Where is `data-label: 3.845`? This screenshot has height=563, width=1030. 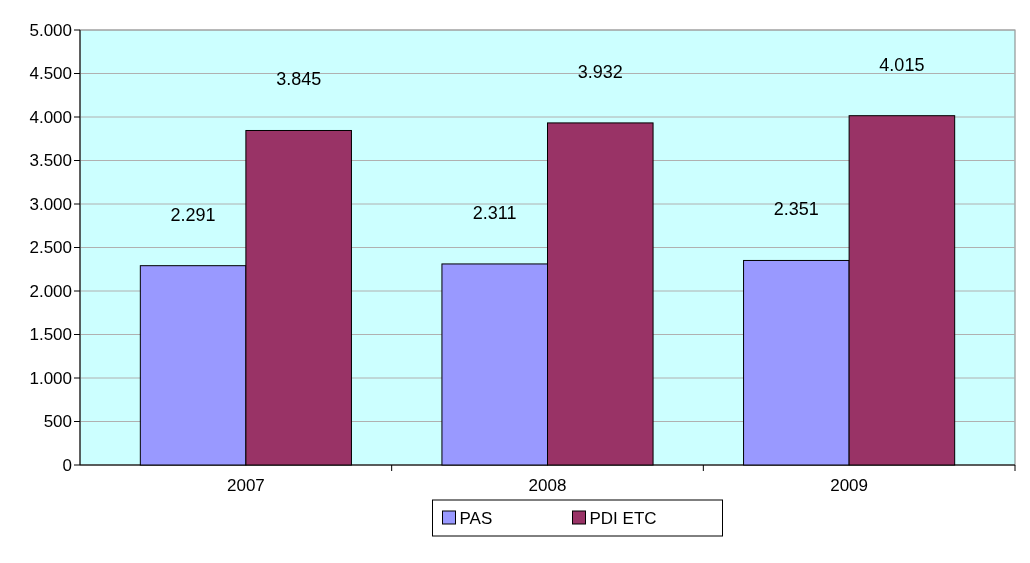
data-label: 3.845 is located at coordinates (299, 79).